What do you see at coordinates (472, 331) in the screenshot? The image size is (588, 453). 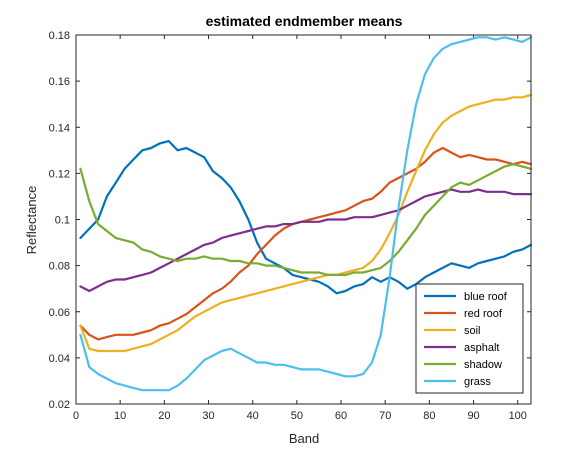 I see `legend-label: soil` at bounding box center [472, 331].